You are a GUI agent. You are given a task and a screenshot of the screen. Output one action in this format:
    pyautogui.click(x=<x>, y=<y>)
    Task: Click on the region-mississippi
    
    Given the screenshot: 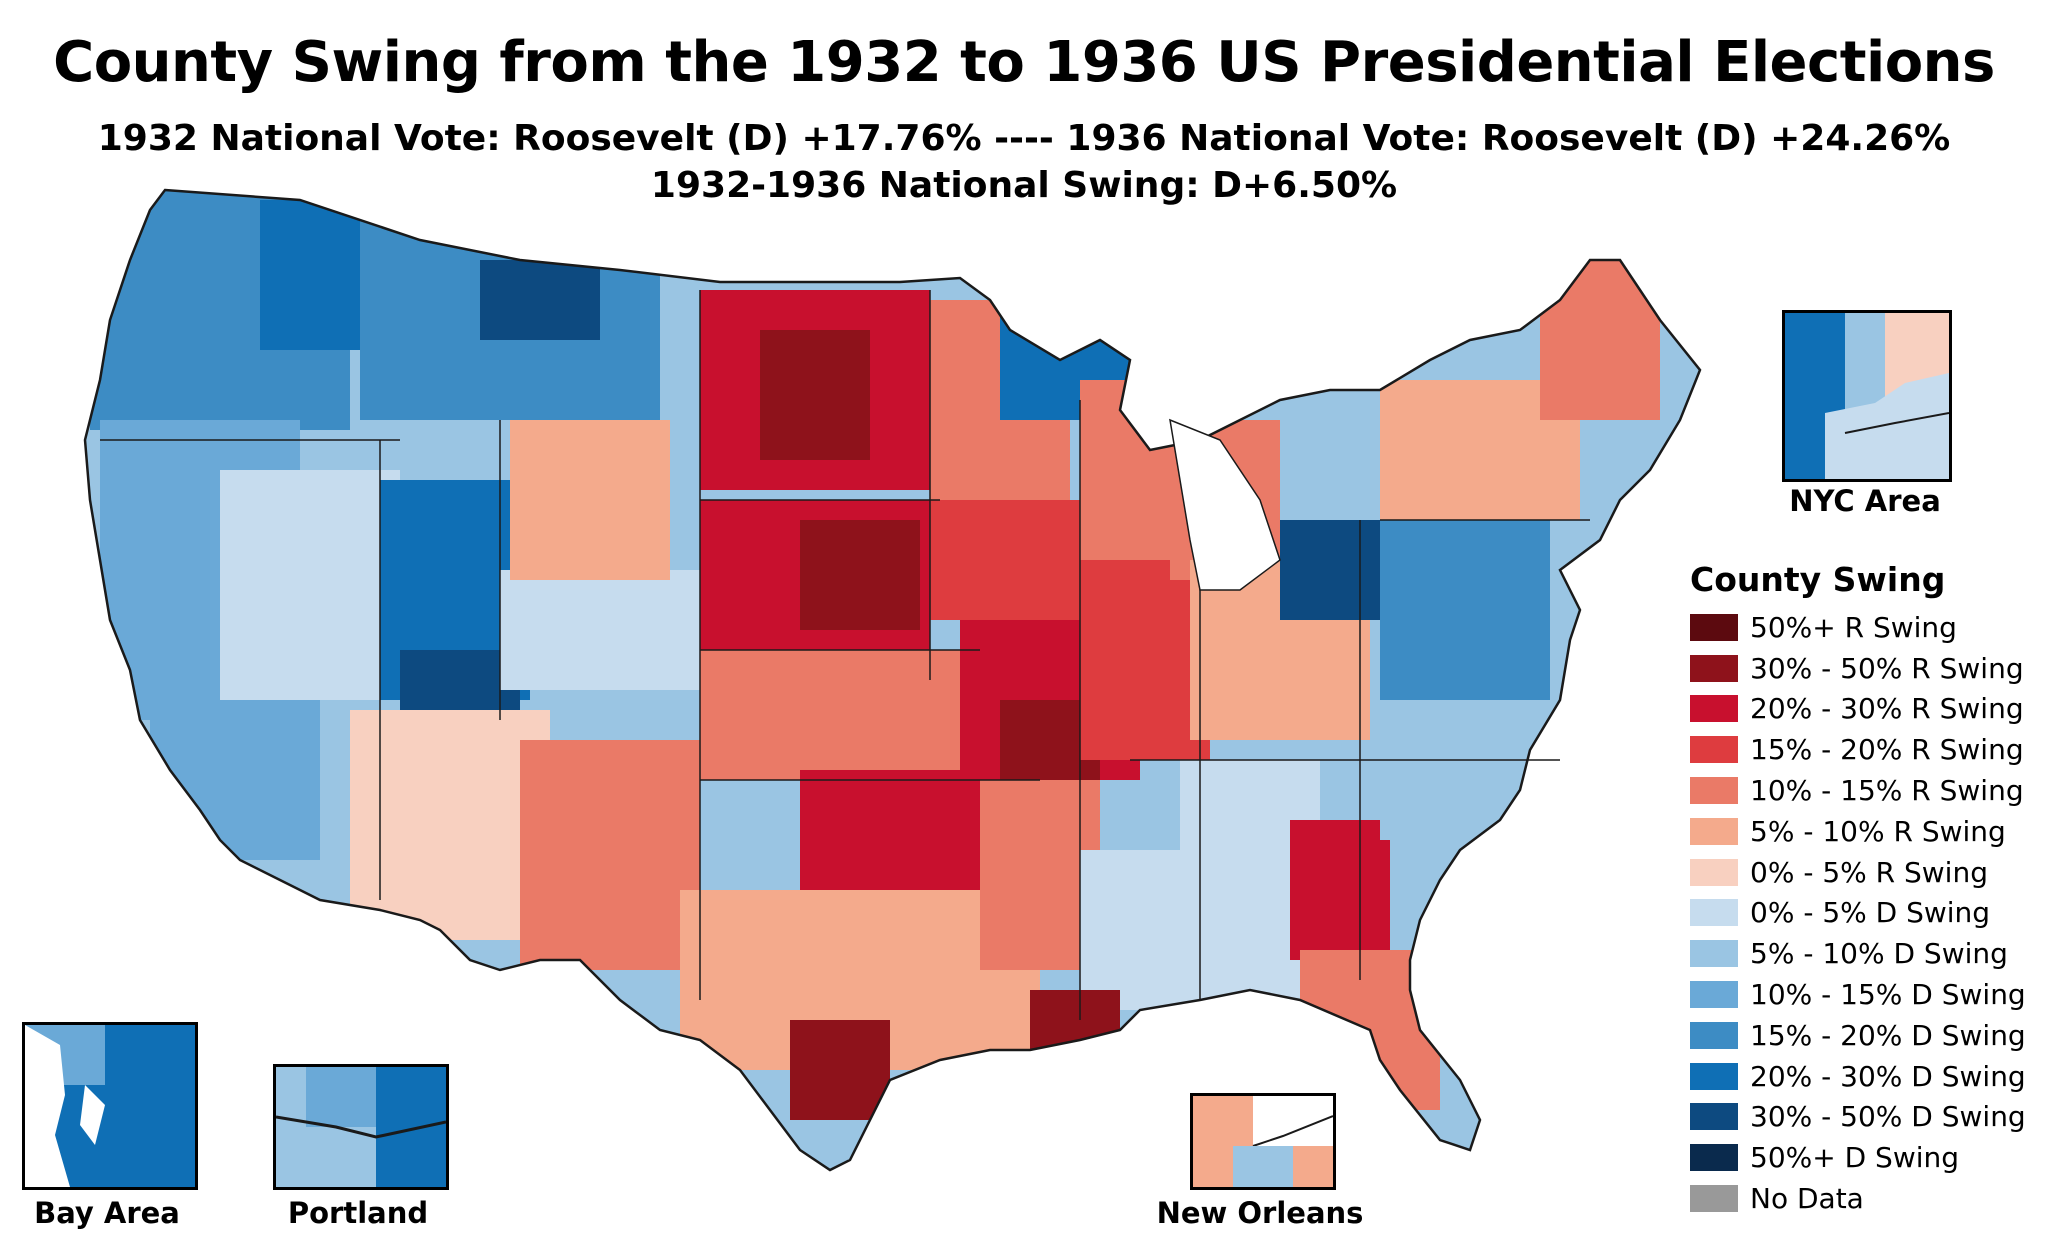 What is the action you would take?
    pyautogui.click(x=1140, y=930)
    